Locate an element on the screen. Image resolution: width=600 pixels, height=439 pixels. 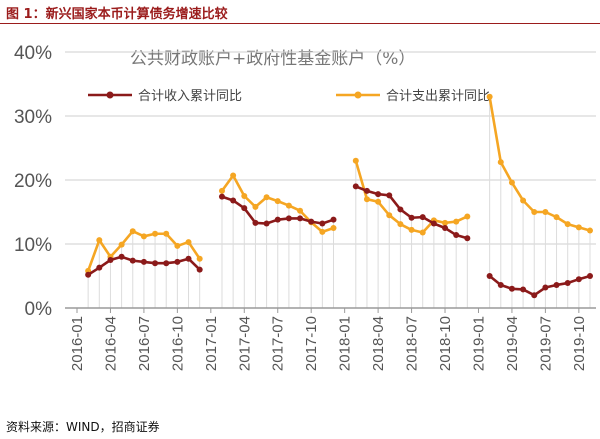
x-tick-label: 2019-01 is located at coordinates (478, 343).